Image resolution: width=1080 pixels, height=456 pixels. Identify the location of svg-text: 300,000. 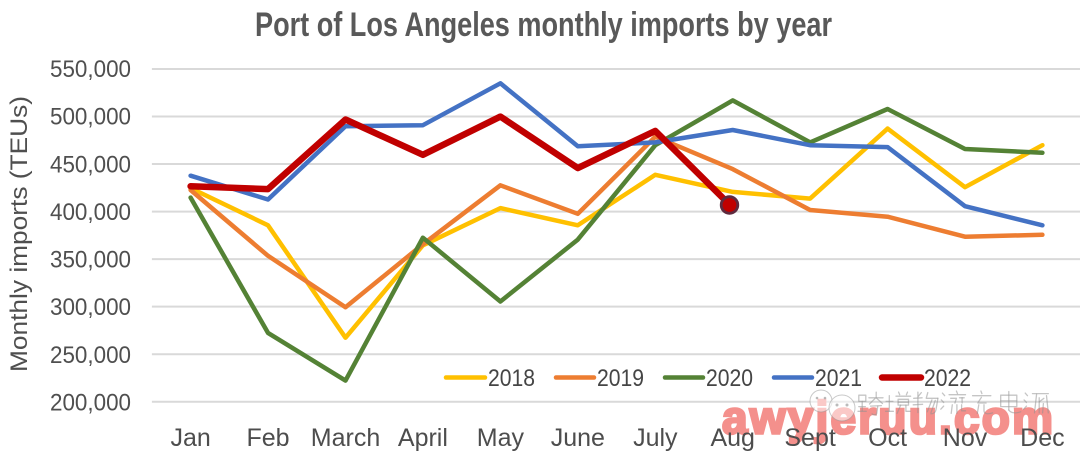
(90, 307).